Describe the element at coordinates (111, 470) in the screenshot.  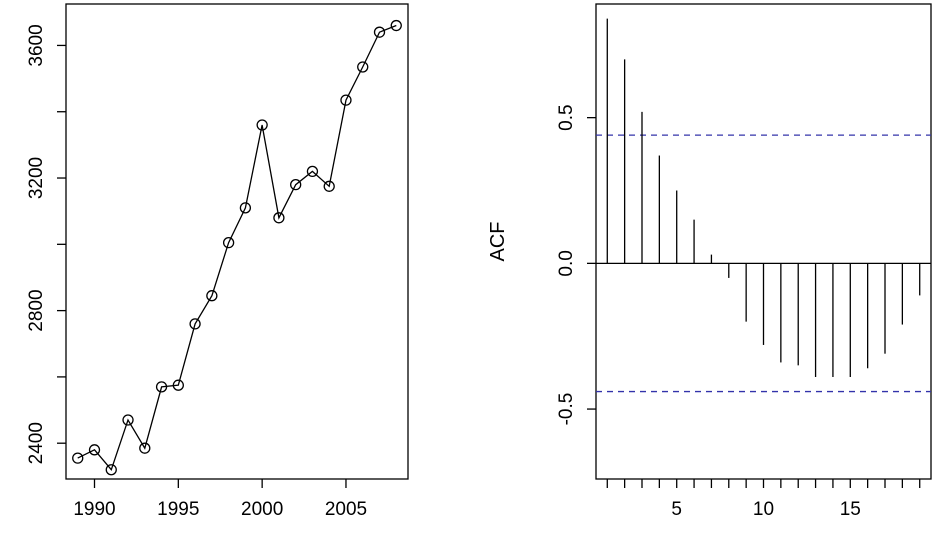
I see `series-point-1991` at that location.